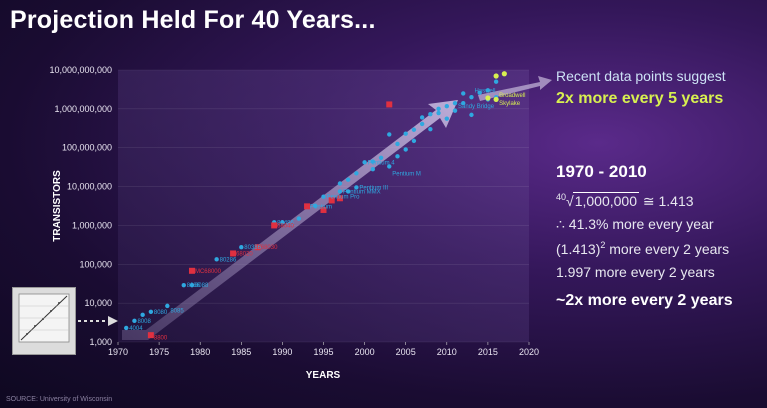 The image size is (767, 408). What do you see at coordinates (344, 198) in the screenshot?
I see `point-label: Pentium Pro` at bounding box center [344, 198].